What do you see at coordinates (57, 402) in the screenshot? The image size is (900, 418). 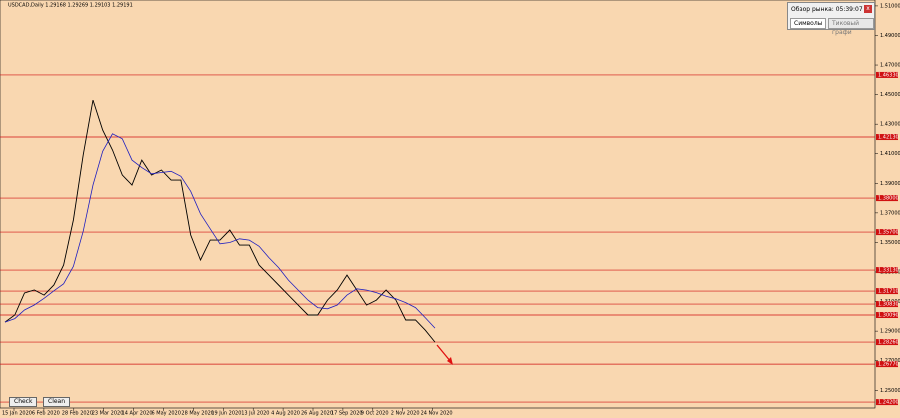 I see `clean-button: Clean` at bounding box center [57, 402].